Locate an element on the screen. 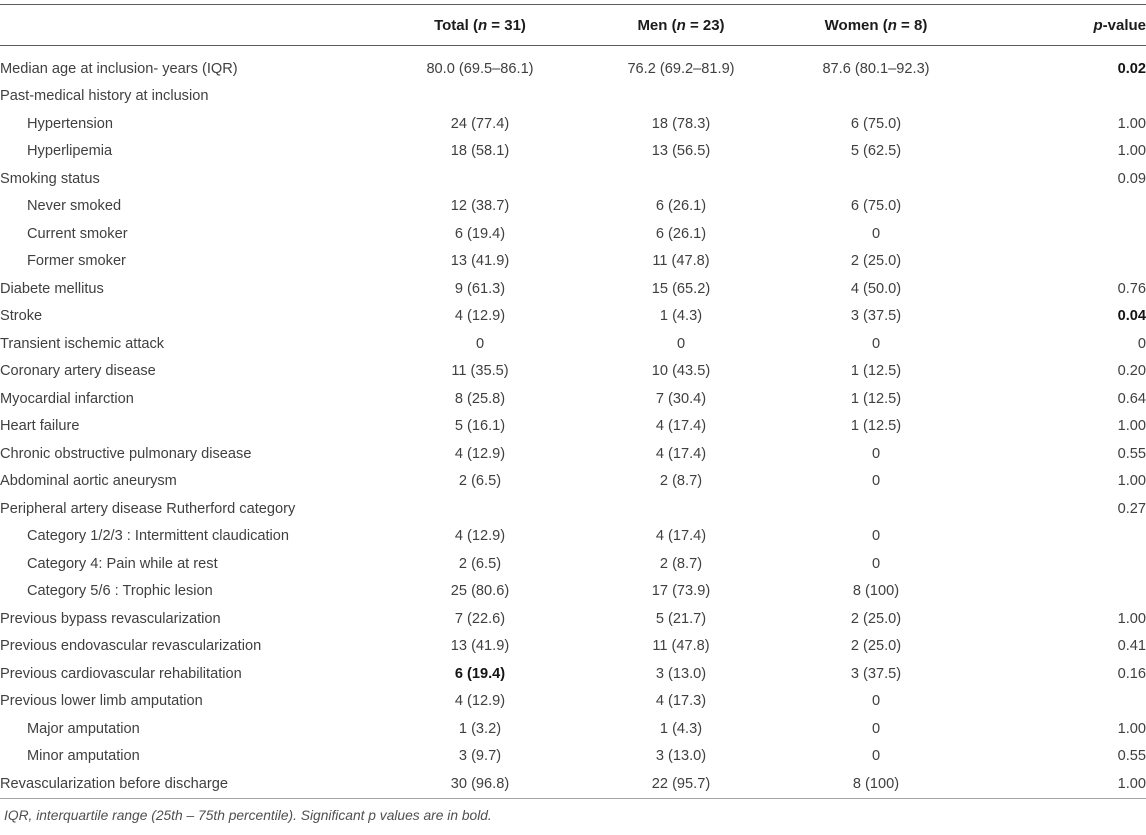 Image resolution: width=1146 pixels, height=835 pixels. row-label: Revascularization before discharge is located at coordinates (192, 784).